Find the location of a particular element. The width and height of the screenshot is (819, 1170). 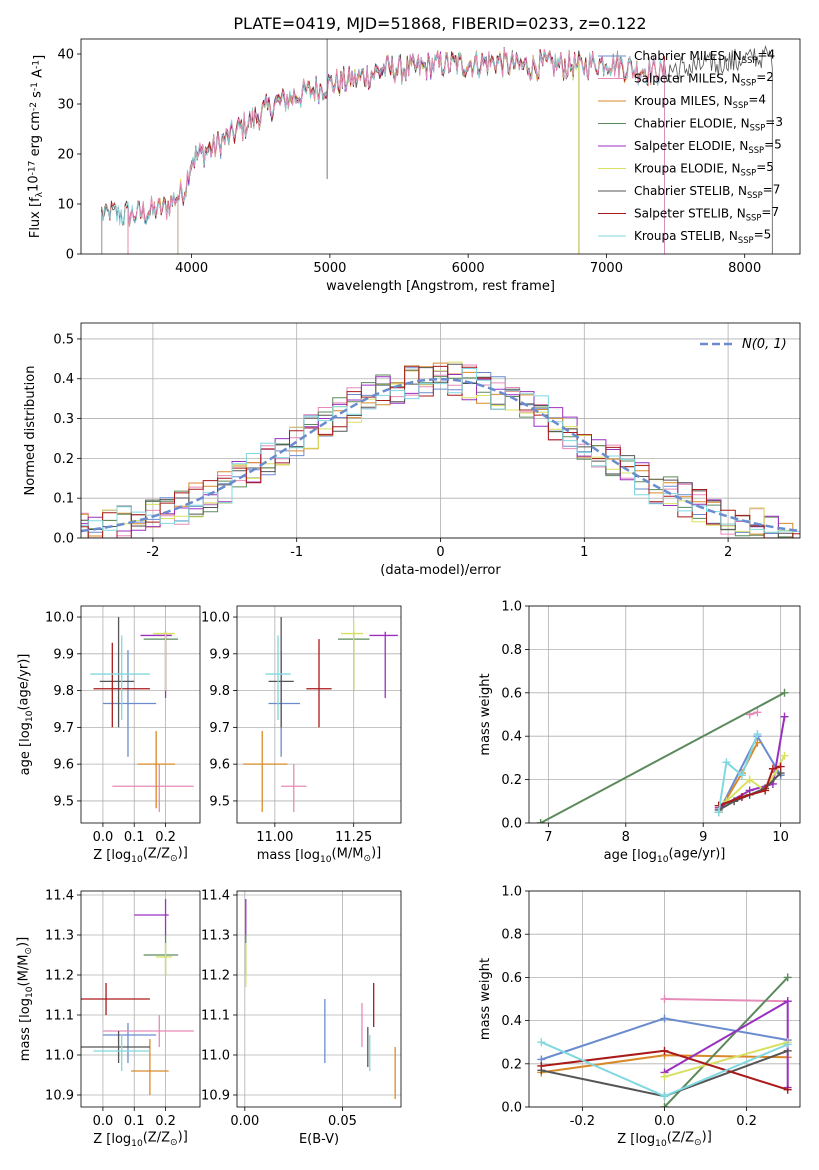

age_vs_mass-frame is located at coordinates (319, 714).